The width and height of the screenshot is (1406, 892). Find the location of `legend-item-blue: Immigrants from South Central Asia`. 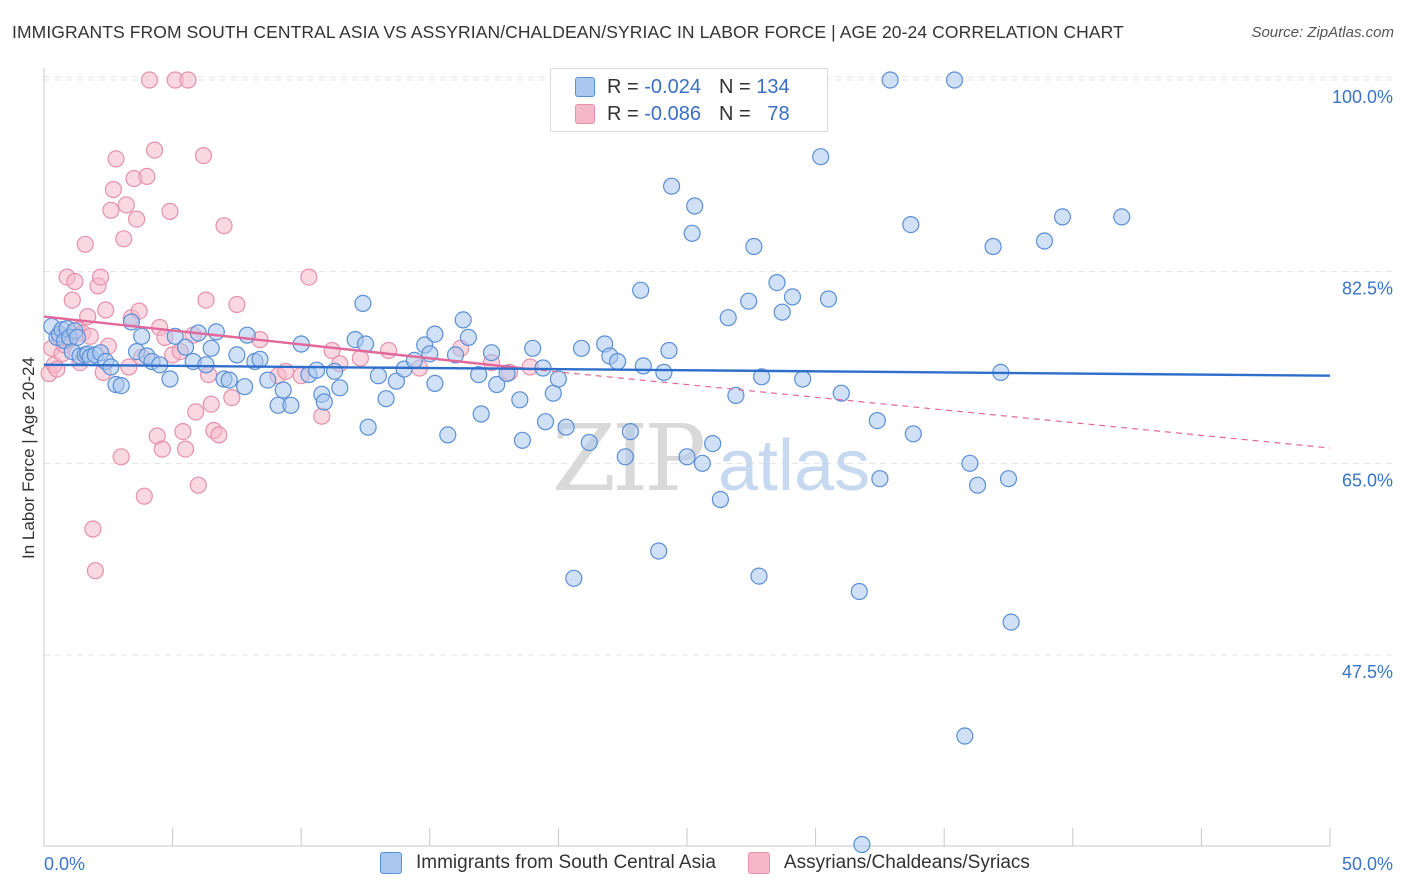

legend-item-blue: Immigrants from South Central Asia is located at coordinates (548, 863).